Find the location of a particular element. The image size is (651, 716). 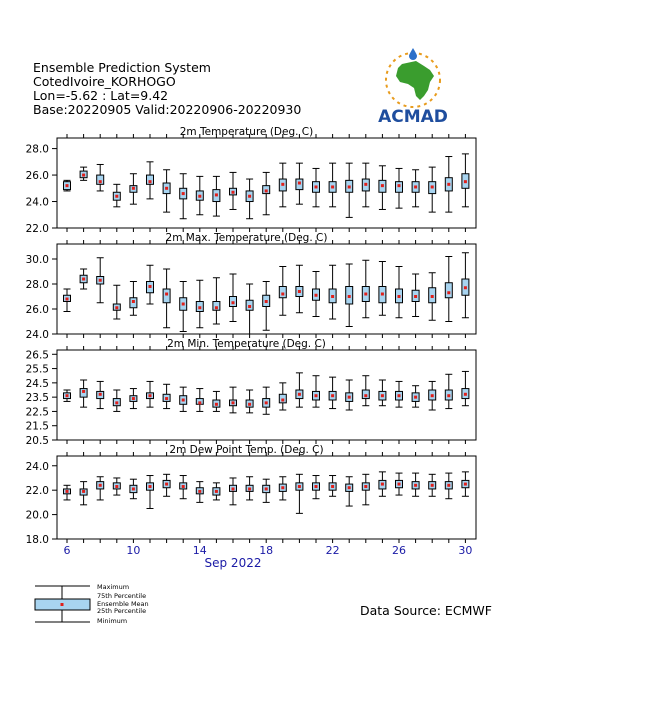

panel-title: 2m Temperature (Deg. C) is located at coordinates (247, 132).